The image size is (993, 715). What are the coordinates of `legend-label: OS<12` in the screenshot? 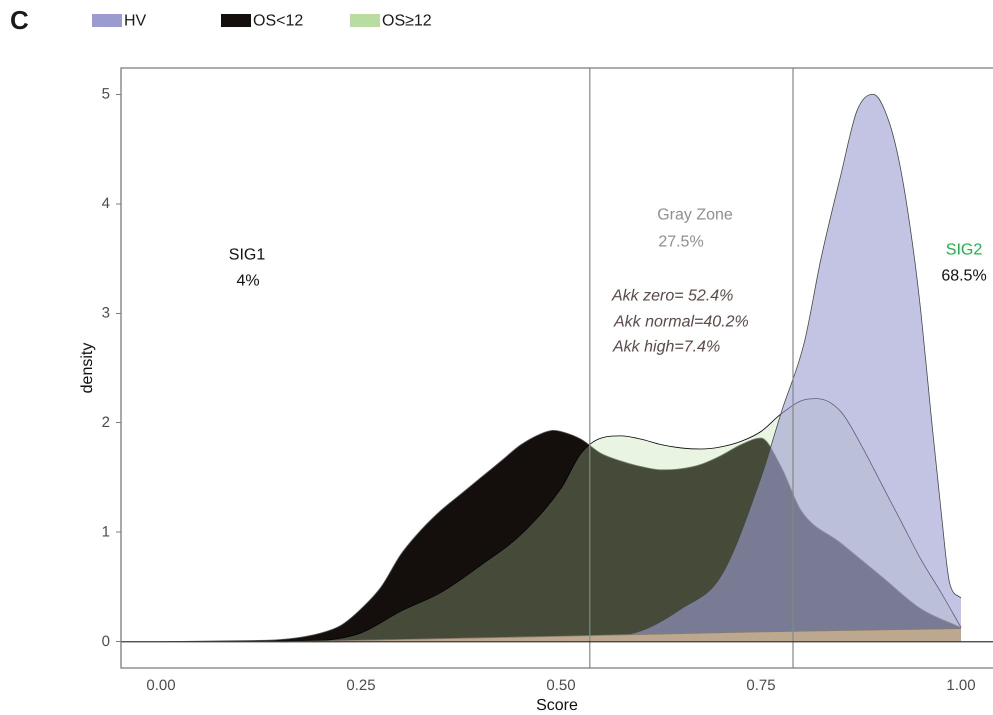 It's located at (278, 21).